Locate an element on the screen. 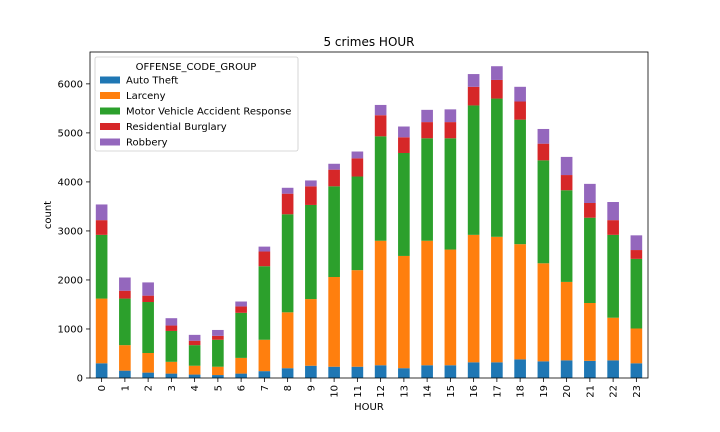 This screenshot has height=432, width=720. x-tick-label: 21 is located at coordinates (590, 391).